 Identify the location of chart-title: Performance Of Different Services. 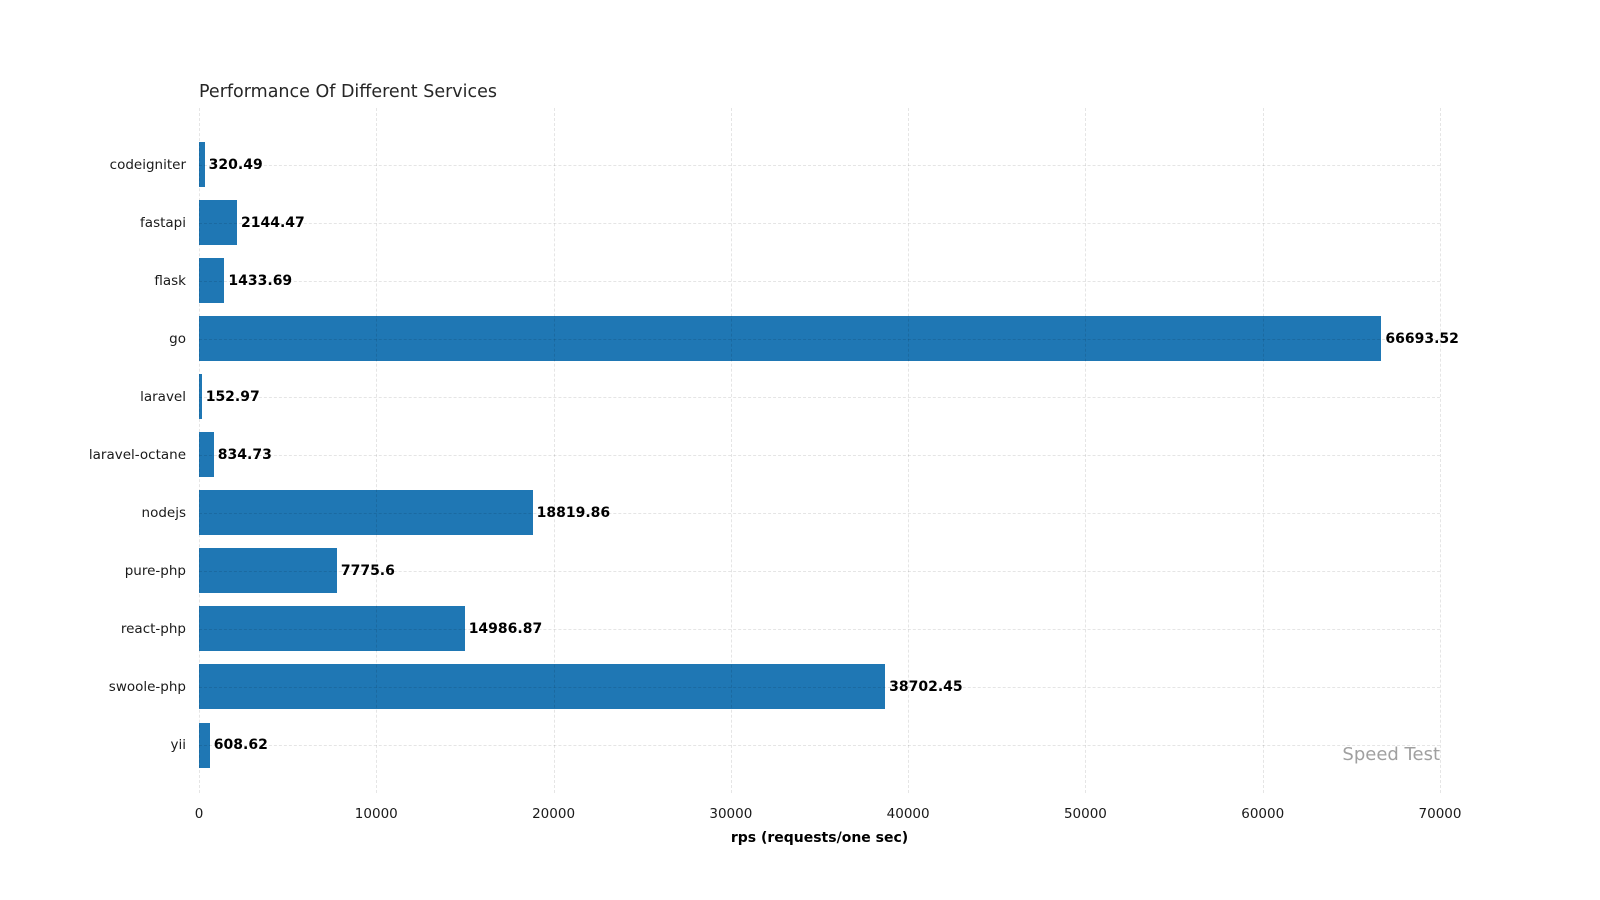
(348, 92).